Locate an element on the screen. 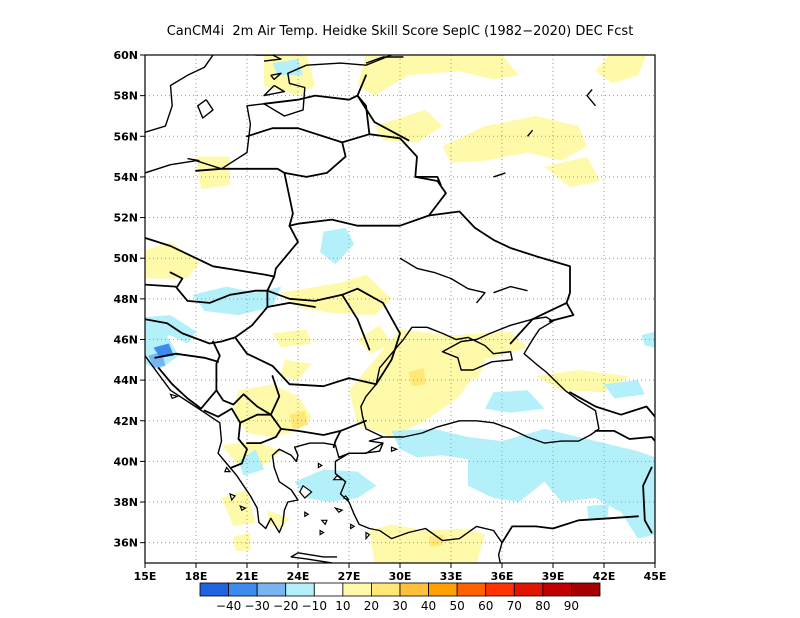 This screenshot has height=618, width=800. colorbar-label: −20 is located at coordinates (285, 606).